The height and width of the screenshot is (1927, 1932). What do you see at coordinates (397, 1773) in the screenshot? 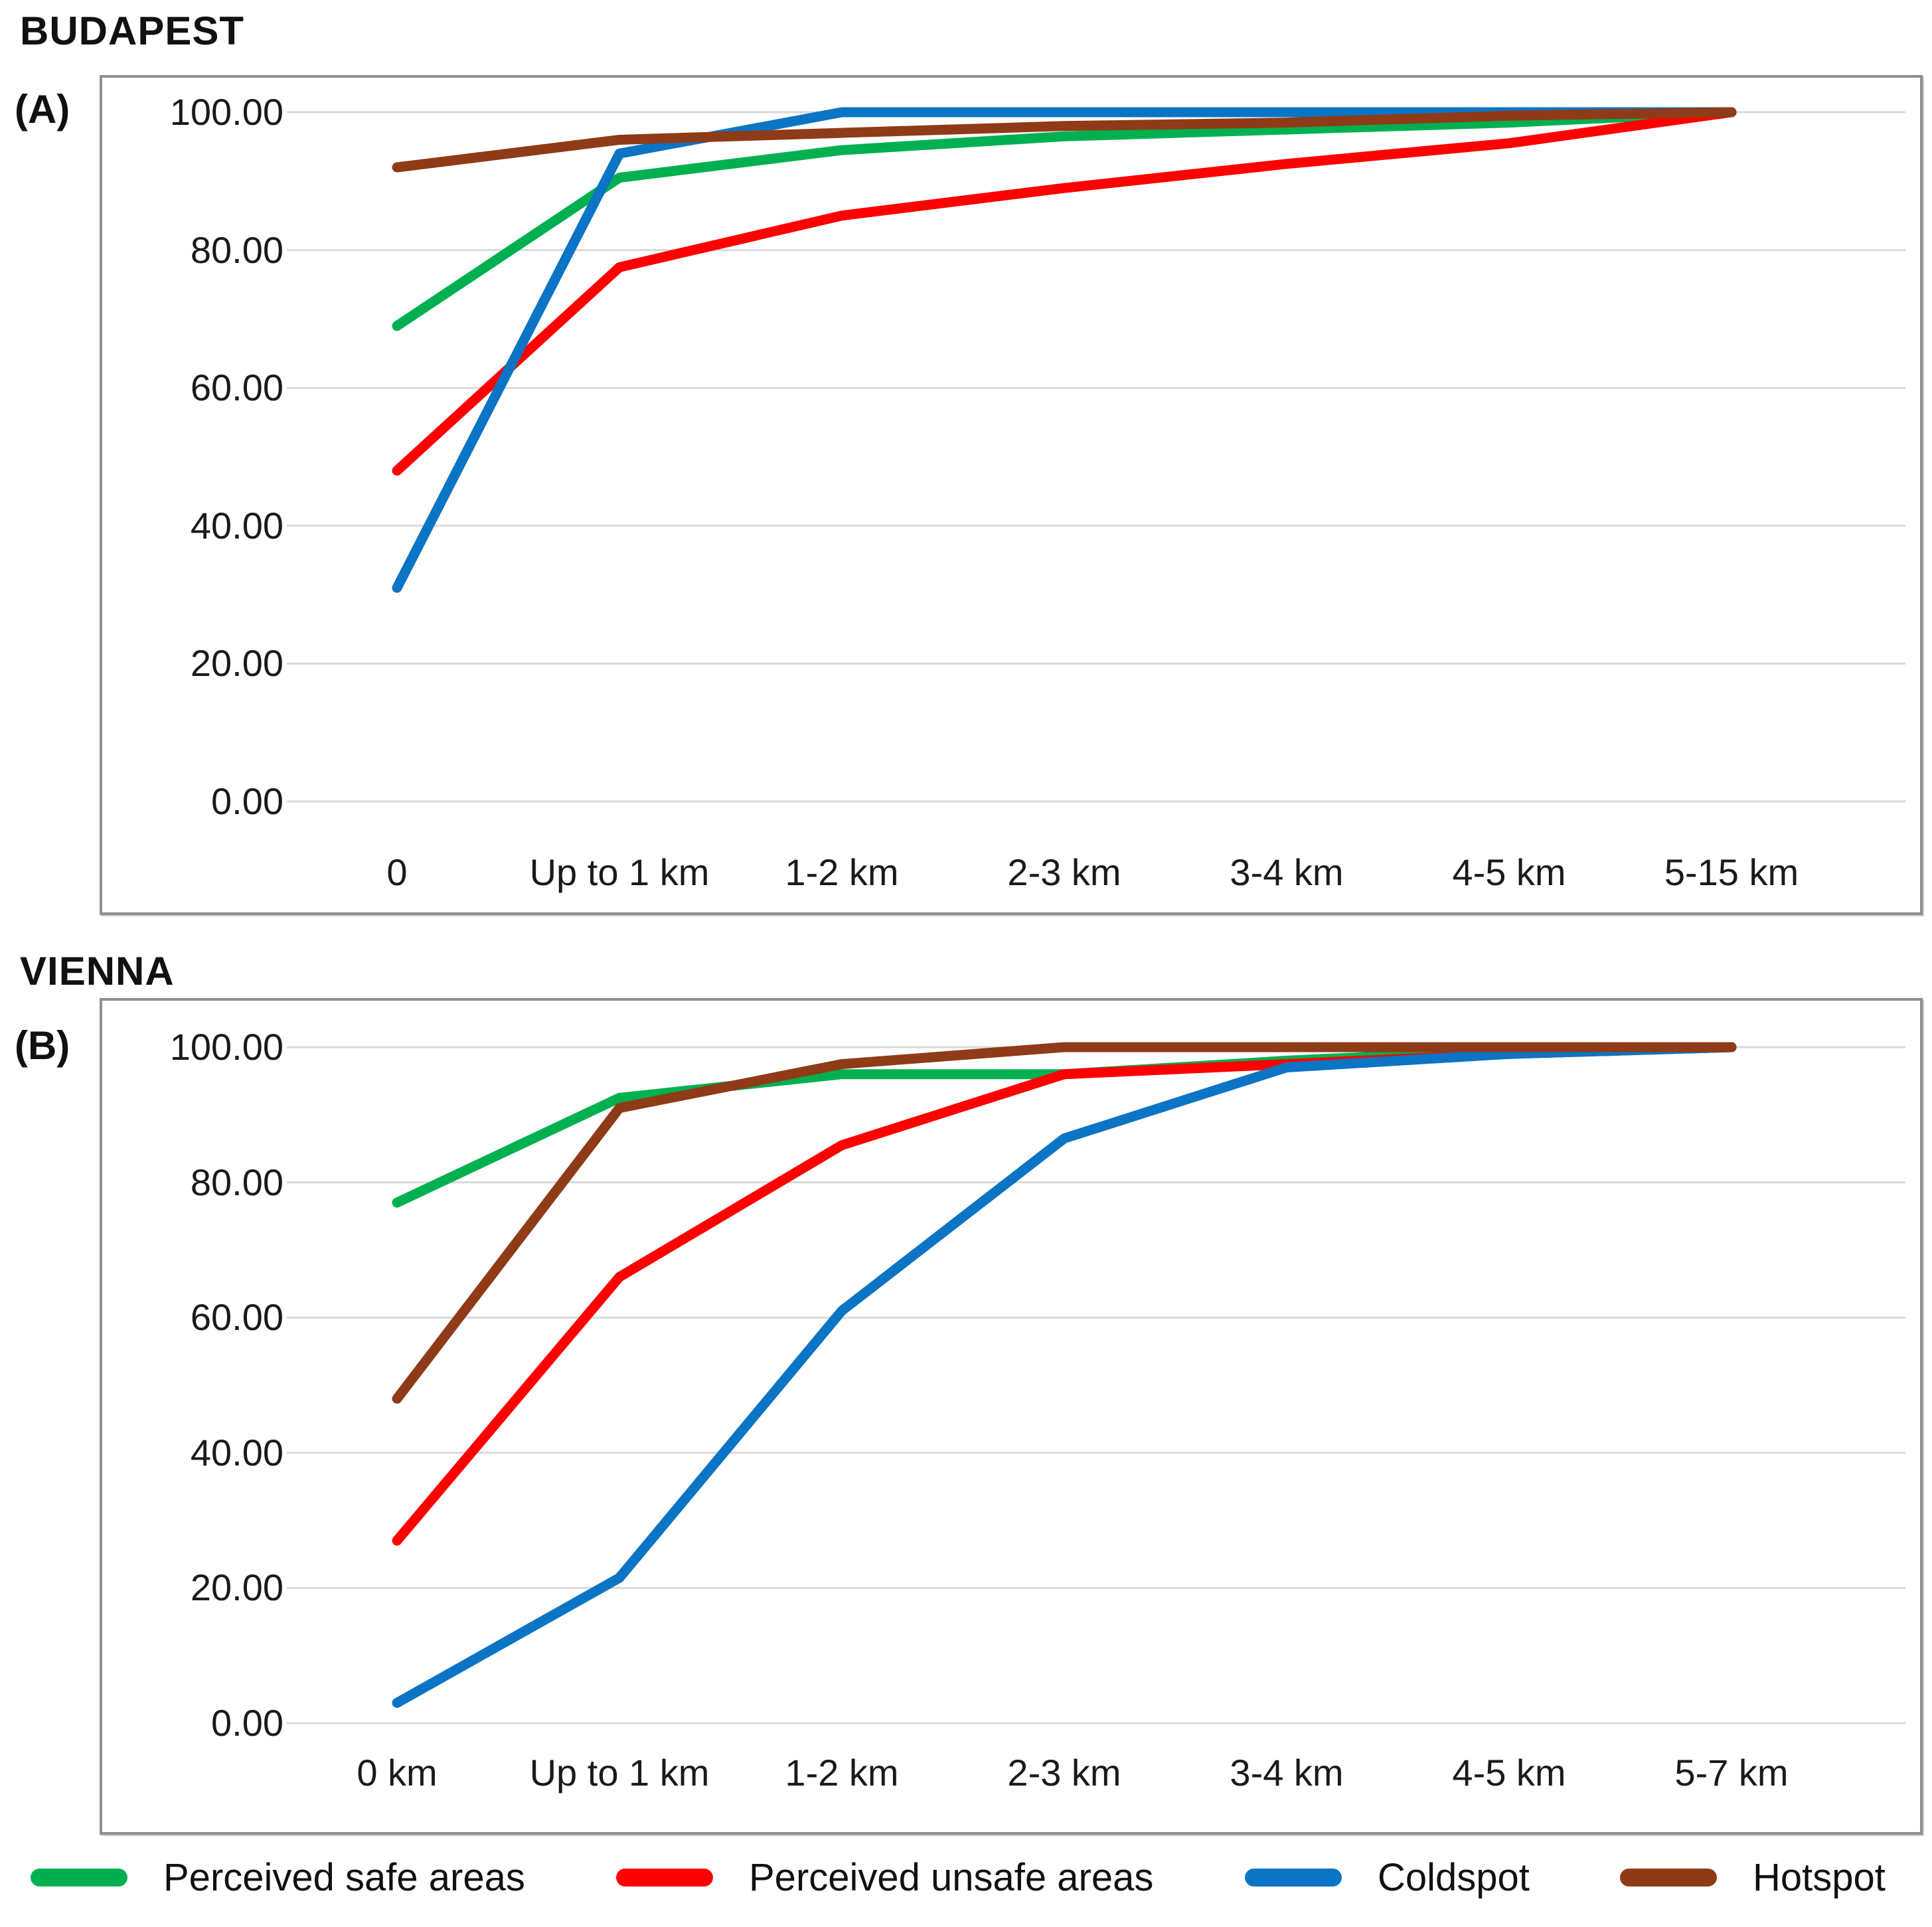
I see `x-category-label: 0 km` at bounding box center [397, 1773].